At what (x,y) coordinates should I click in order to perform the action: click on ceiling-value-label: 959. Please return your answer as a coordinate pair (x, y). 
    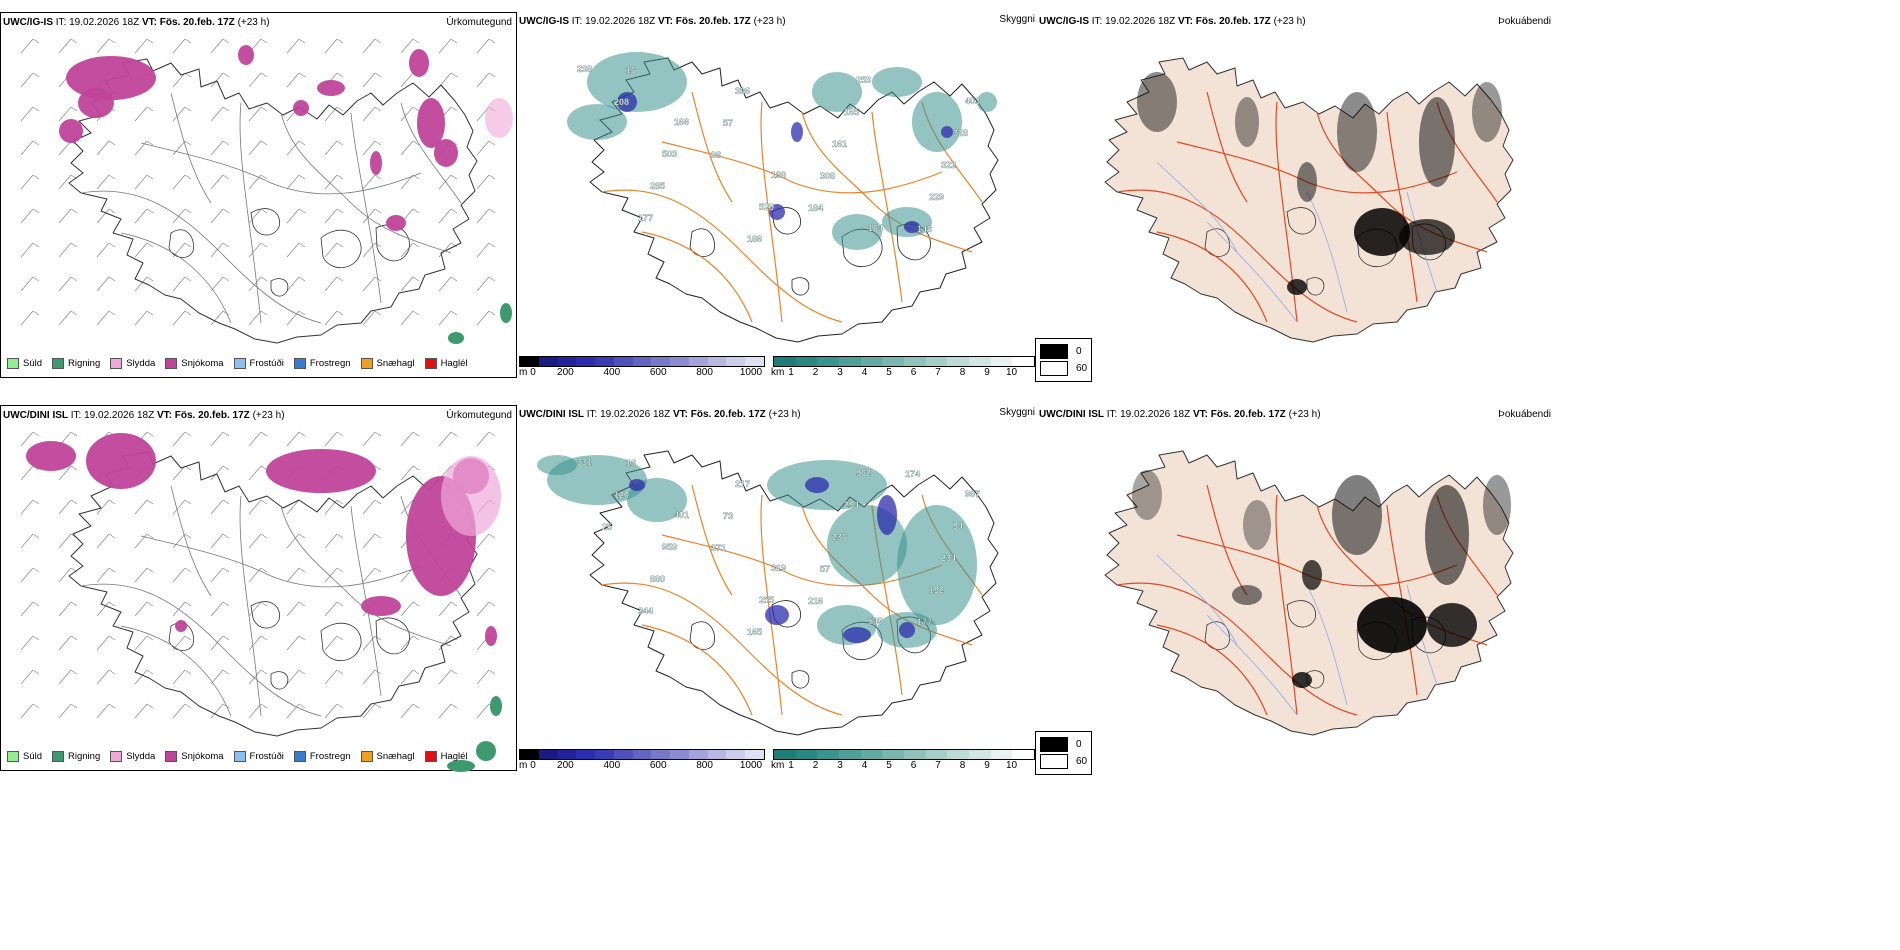
    Looking at the image, I should click on (669, 547).